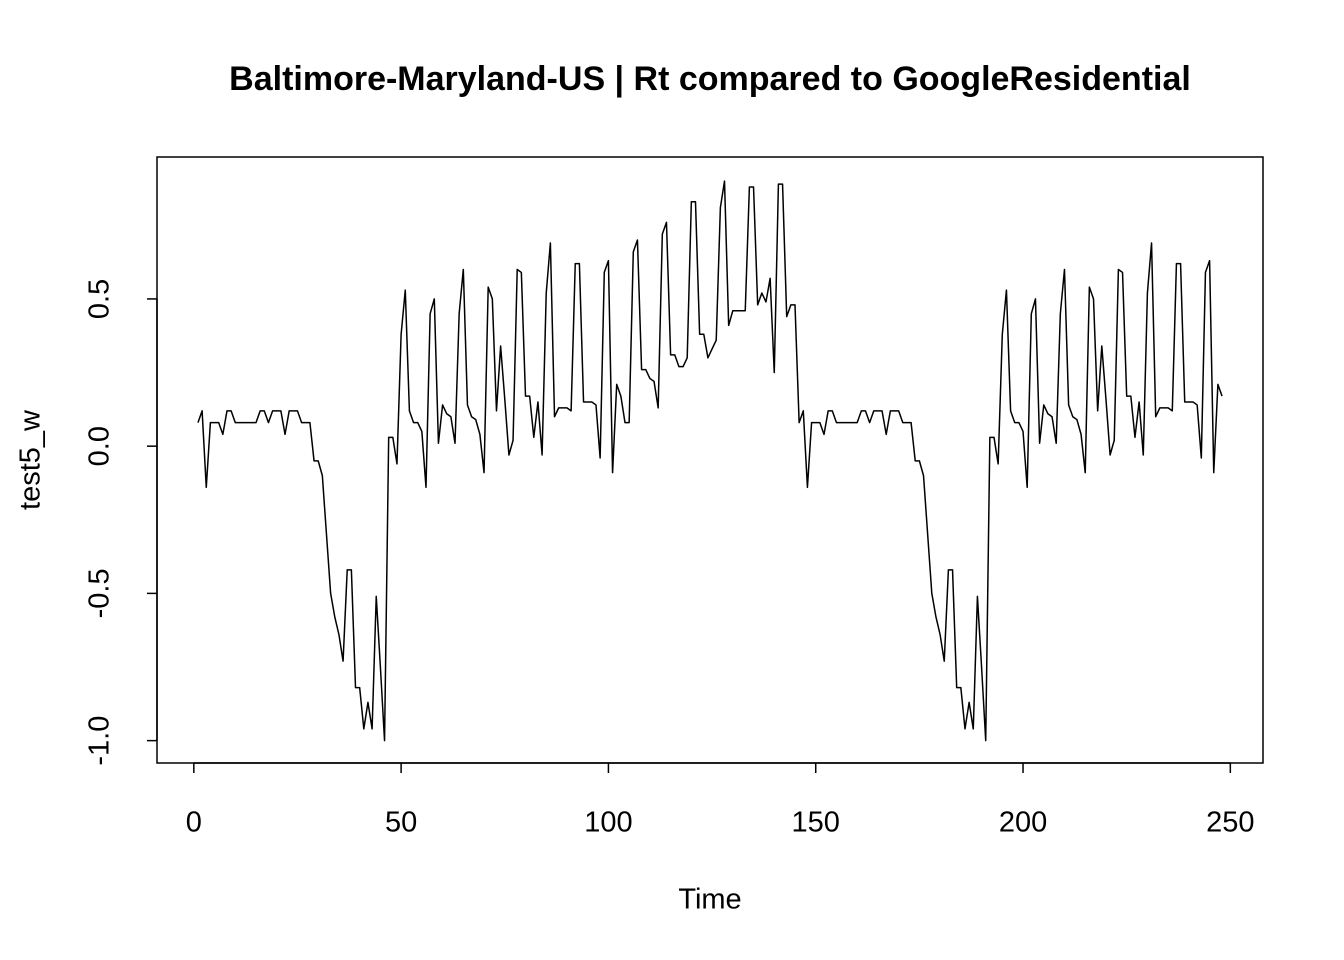 This screenshot has width=1344, height=960. Describe the element at coordinates (709, 900) in the screenshot. I see `x-axis-label: Time` at that location.